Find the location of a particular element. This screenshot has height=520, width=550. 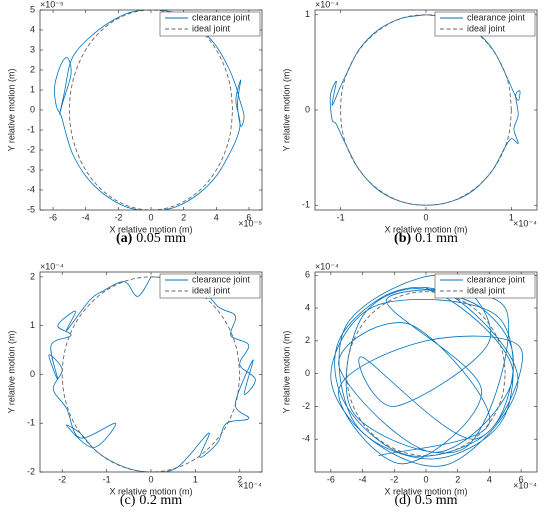

caption-panel: (a) is located at coordinates (124, 238).